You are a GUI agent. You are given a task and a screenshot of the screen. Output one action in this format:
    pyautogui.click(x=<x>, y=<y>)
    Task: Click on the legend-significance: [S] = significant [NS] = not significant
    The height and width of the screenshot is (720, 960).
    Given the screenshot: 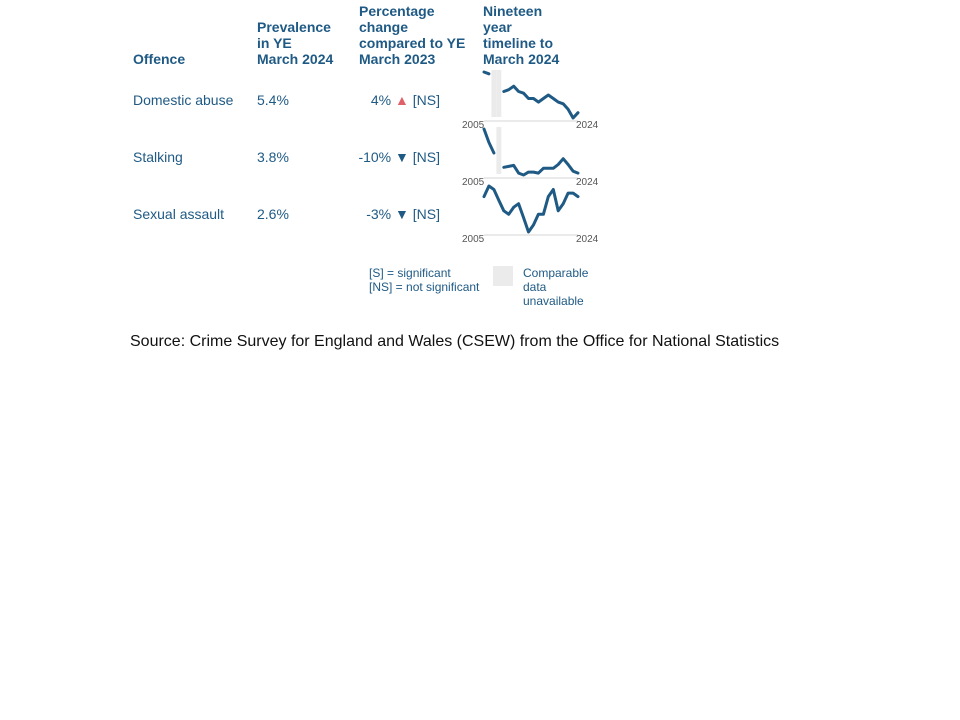 What is the action you would take?
    pyautogui.click(x=424, y=280)
    